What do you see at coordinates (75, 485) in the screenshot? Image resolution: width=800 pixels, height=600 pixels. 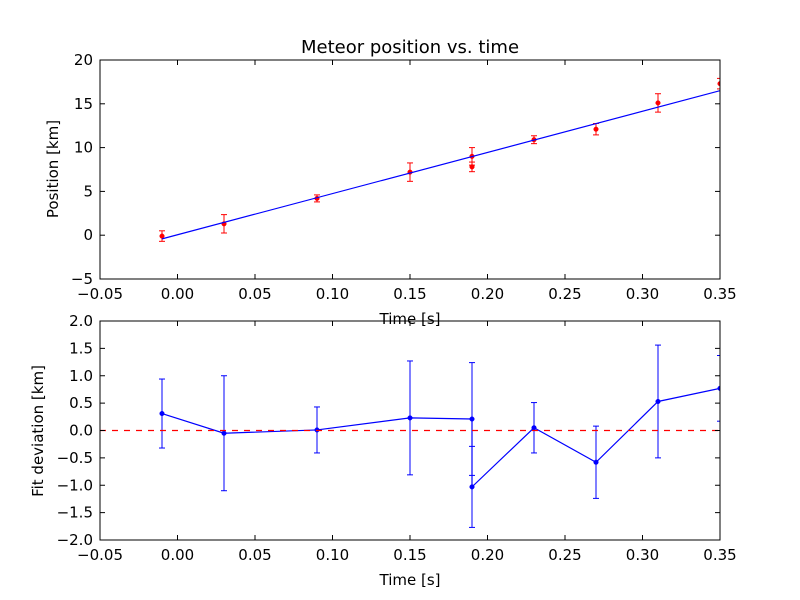 I see `y-tick-label: −1.0` at bounding box center [75, 485].